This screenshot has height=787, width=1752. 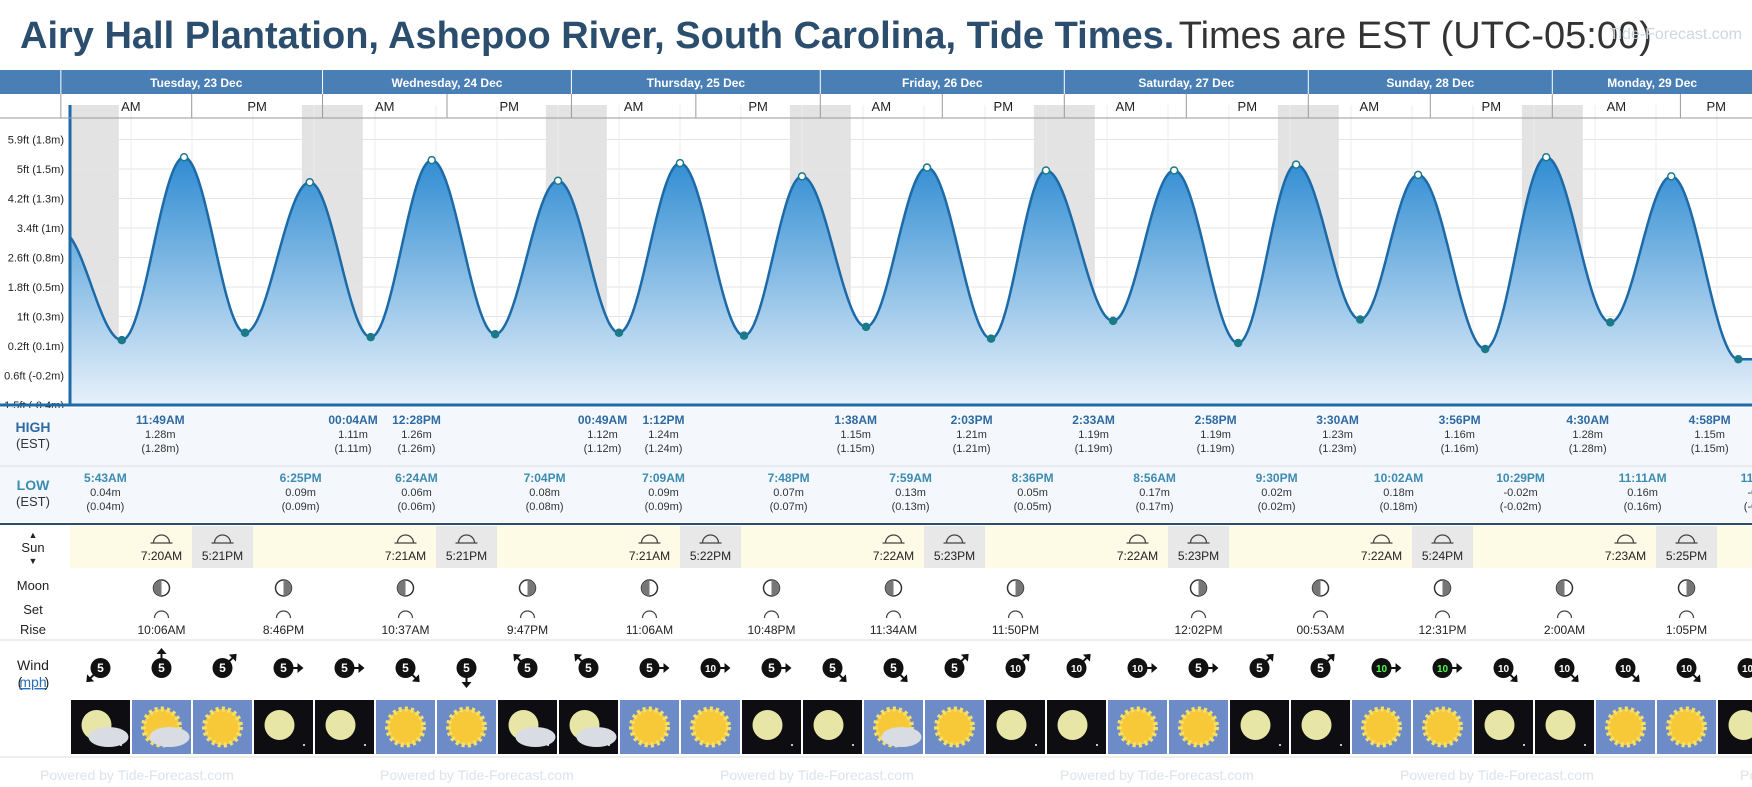 I want to click on low-tide-height-alt: (0.06m), so click(x=417, y=507).